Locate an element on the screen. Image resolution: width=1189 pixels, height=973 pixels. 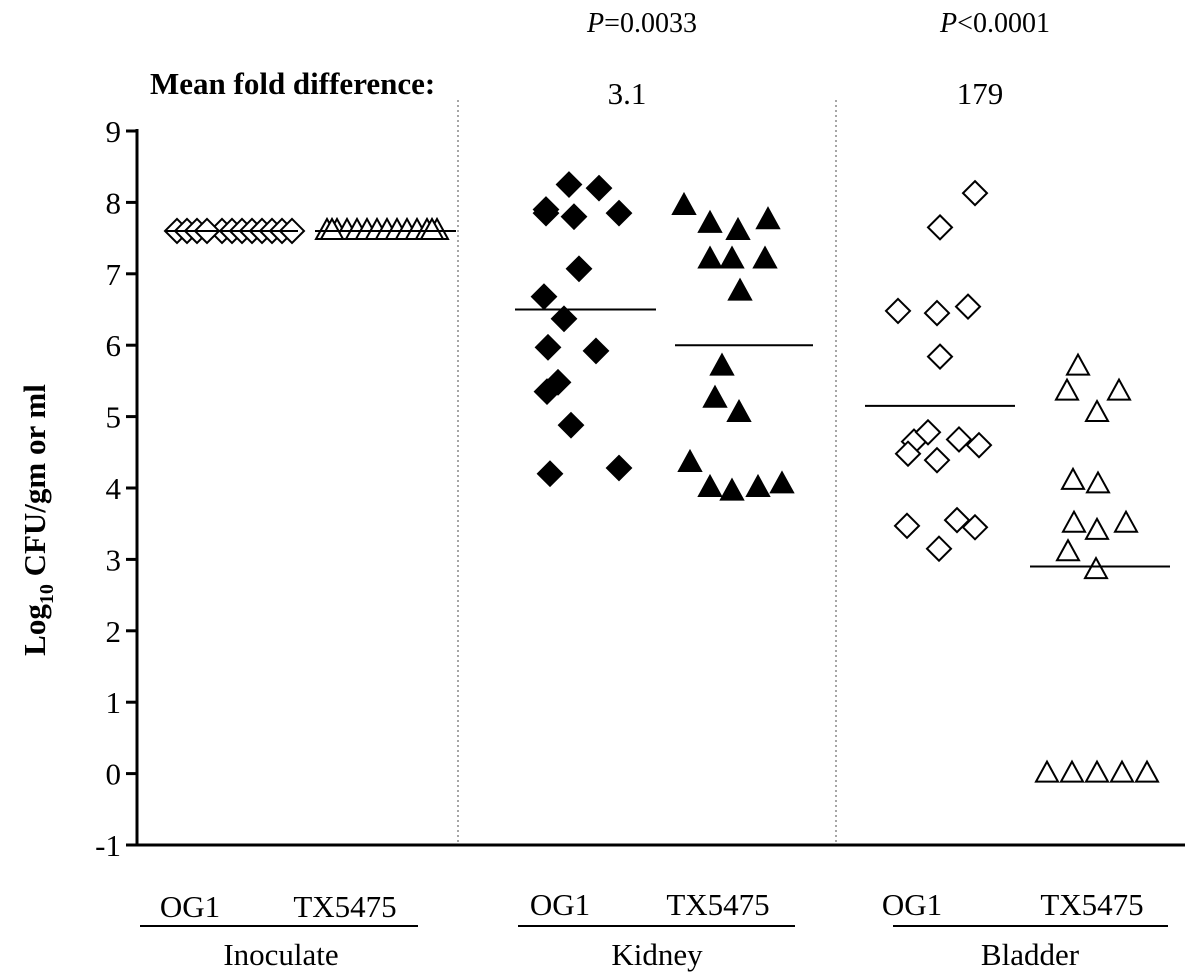
y-axis-title-prefix: Log is located at coordinates (34, 630).